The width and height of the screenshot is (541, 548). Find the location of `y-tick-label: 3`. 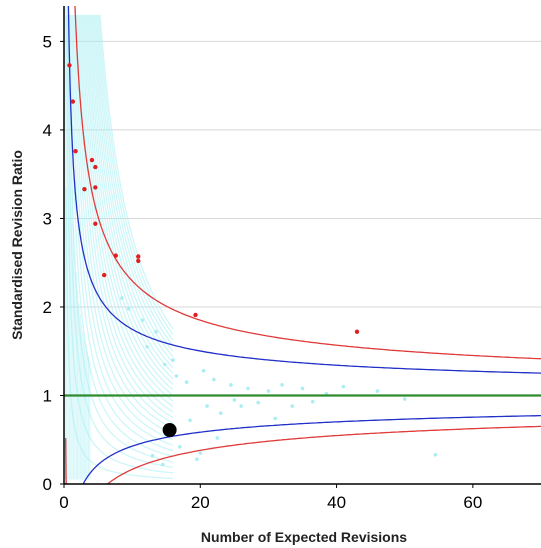

y-tick-label: 3 is located at coordinates (47, 218).